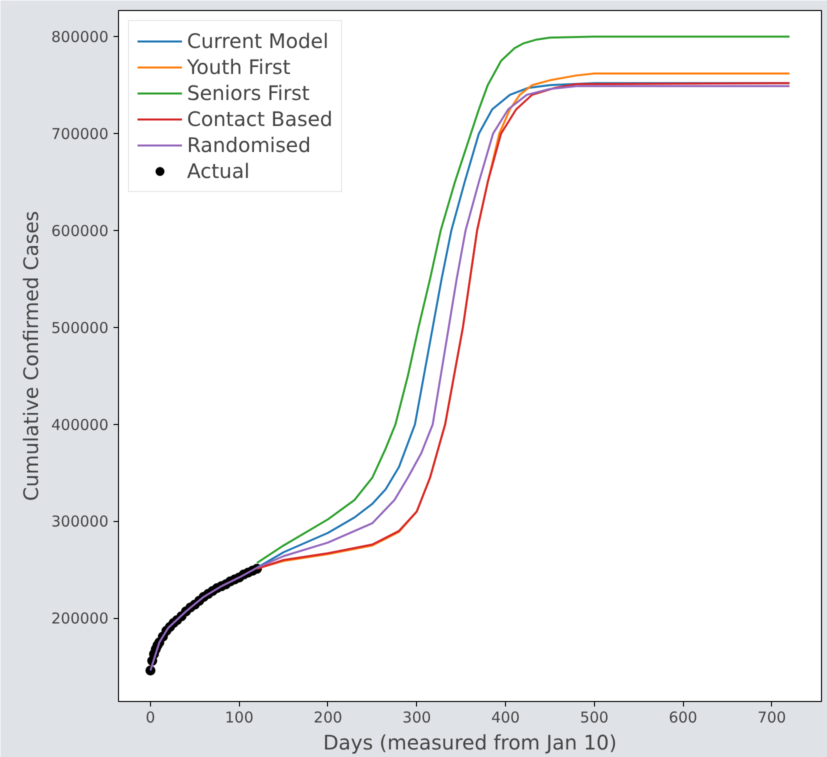 The image size is (827, 757). I want to click on legend-label: Contact Based, so click(260, 119).